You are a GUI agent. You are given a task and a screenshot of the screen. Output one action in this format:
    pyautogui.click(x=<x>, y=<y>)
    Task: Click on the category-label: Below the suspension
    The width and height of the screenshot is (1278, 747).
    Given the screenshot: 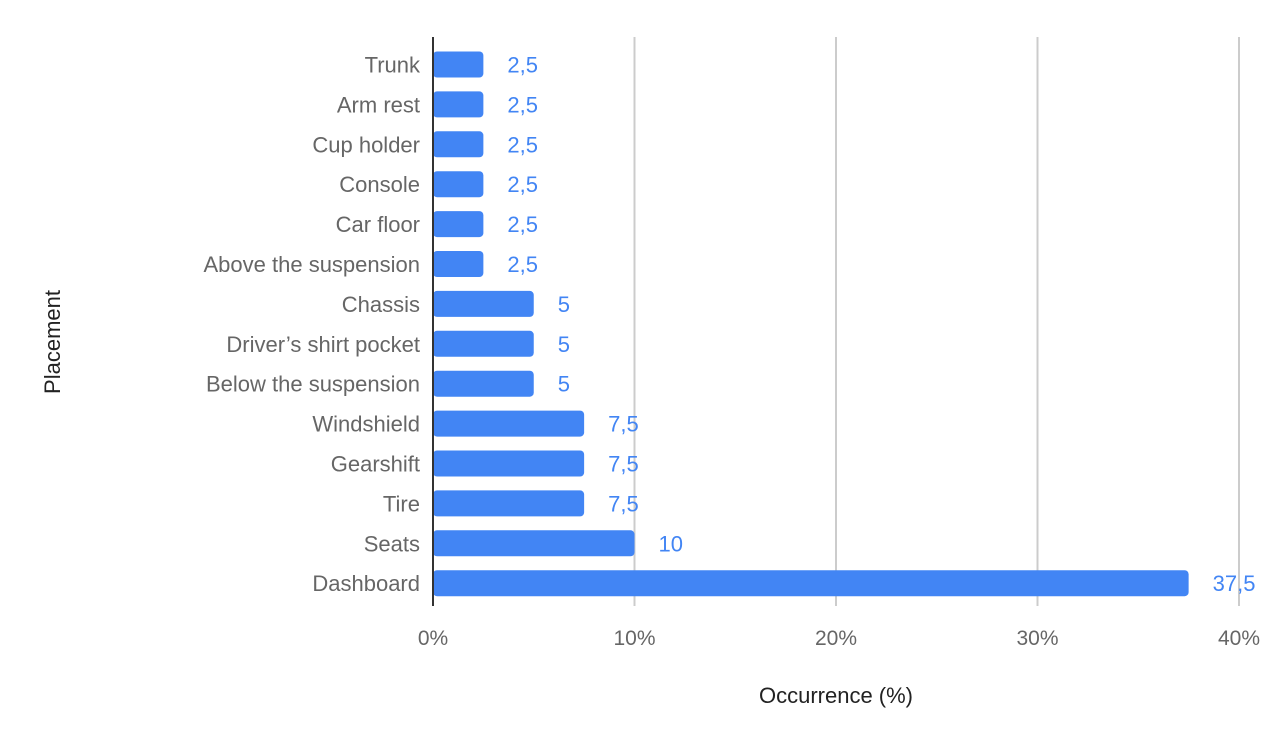 What is the action you would take?
    pyautogui.click(x=313, y=384)
    